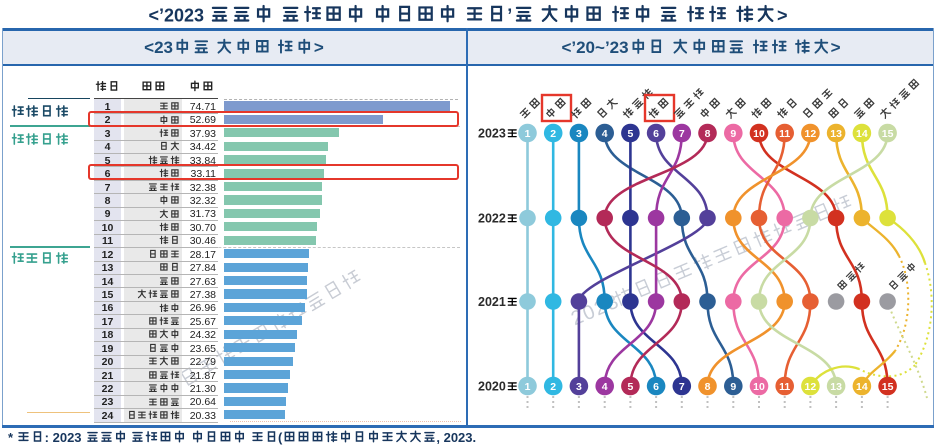  I want to click on svg-text: 2021, so click(492, 302).